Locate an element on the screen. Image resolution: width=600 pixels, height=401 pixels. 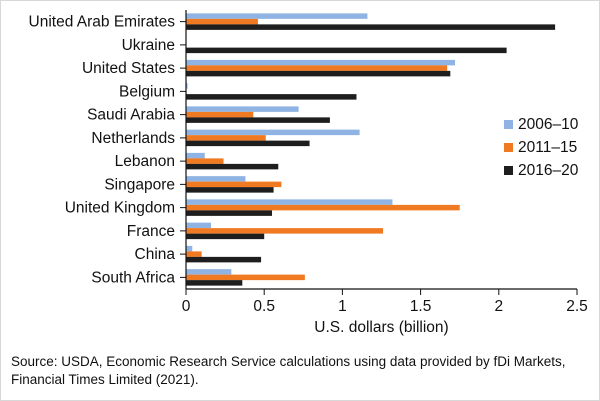
y-tick-label: Netherlands is located at coordinates (133, 138).